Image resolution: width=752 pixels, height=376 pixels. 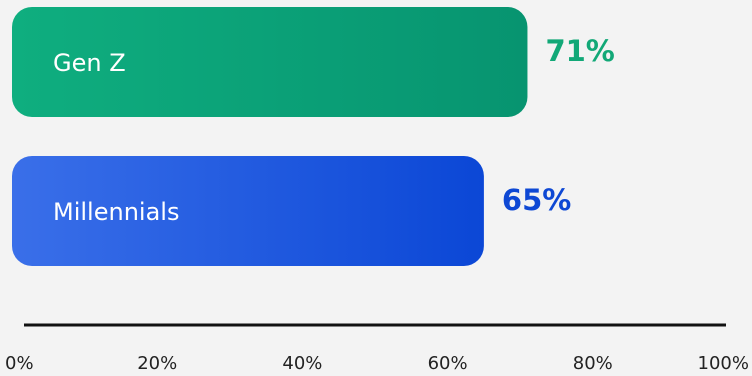 What do you see at coordinates (116, 212) in the screenshot?
I see `bar-label-millennials: Millennials` at bounding box center [116, 212].